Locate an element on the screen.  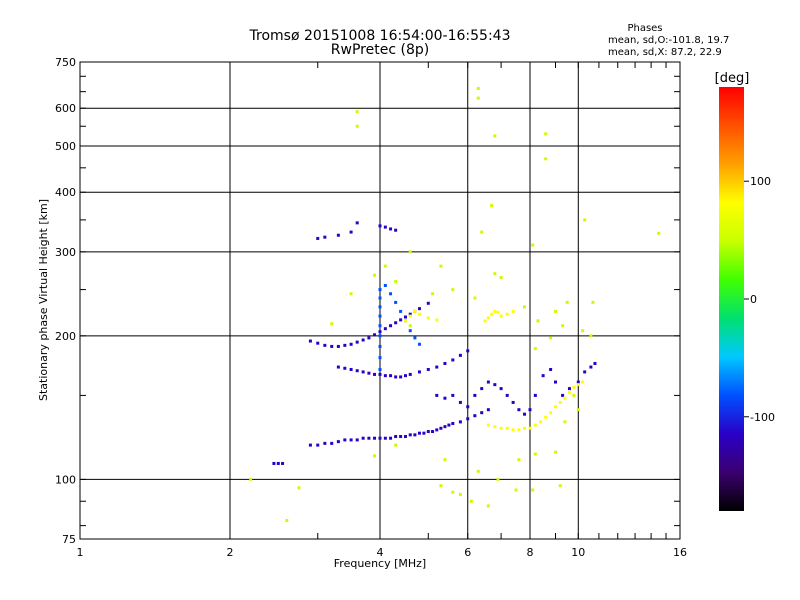
y-tick-label: 300 is located at coordinates (65, 252).